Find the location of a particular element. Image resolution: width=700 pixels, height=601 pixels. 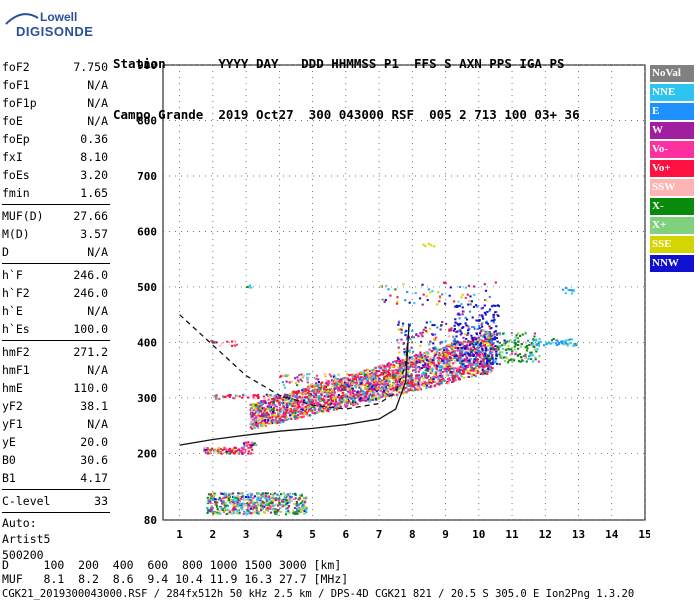

param-key: foF1p is located at coordinates (19, 103).